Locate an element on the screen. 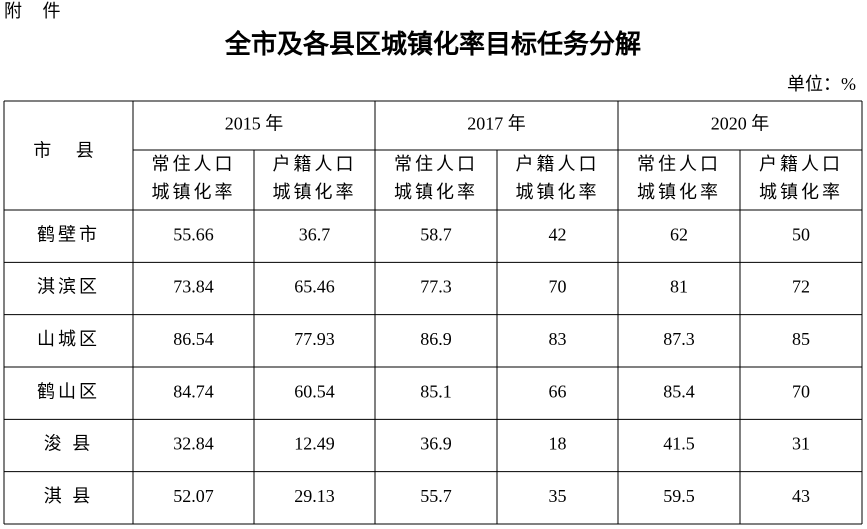 This screenshot has width=867, height=529. cell-value: 41.5 is located at coordinates (679, 444).